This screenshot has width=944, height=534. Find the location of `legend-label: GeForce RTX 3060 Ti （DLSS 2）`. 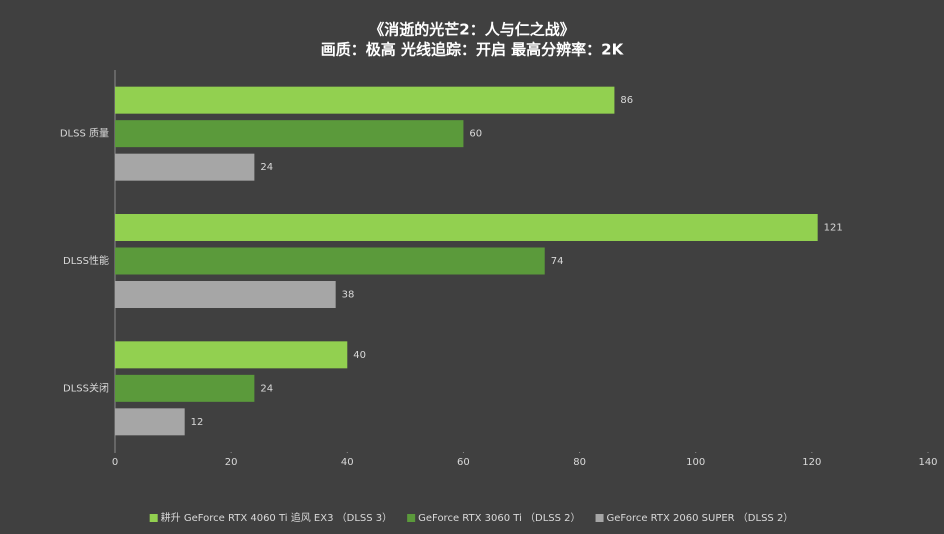

legend-label: GeForce RTX 3060 Ti （DLSS 2） is located at coordinates (499, 518).